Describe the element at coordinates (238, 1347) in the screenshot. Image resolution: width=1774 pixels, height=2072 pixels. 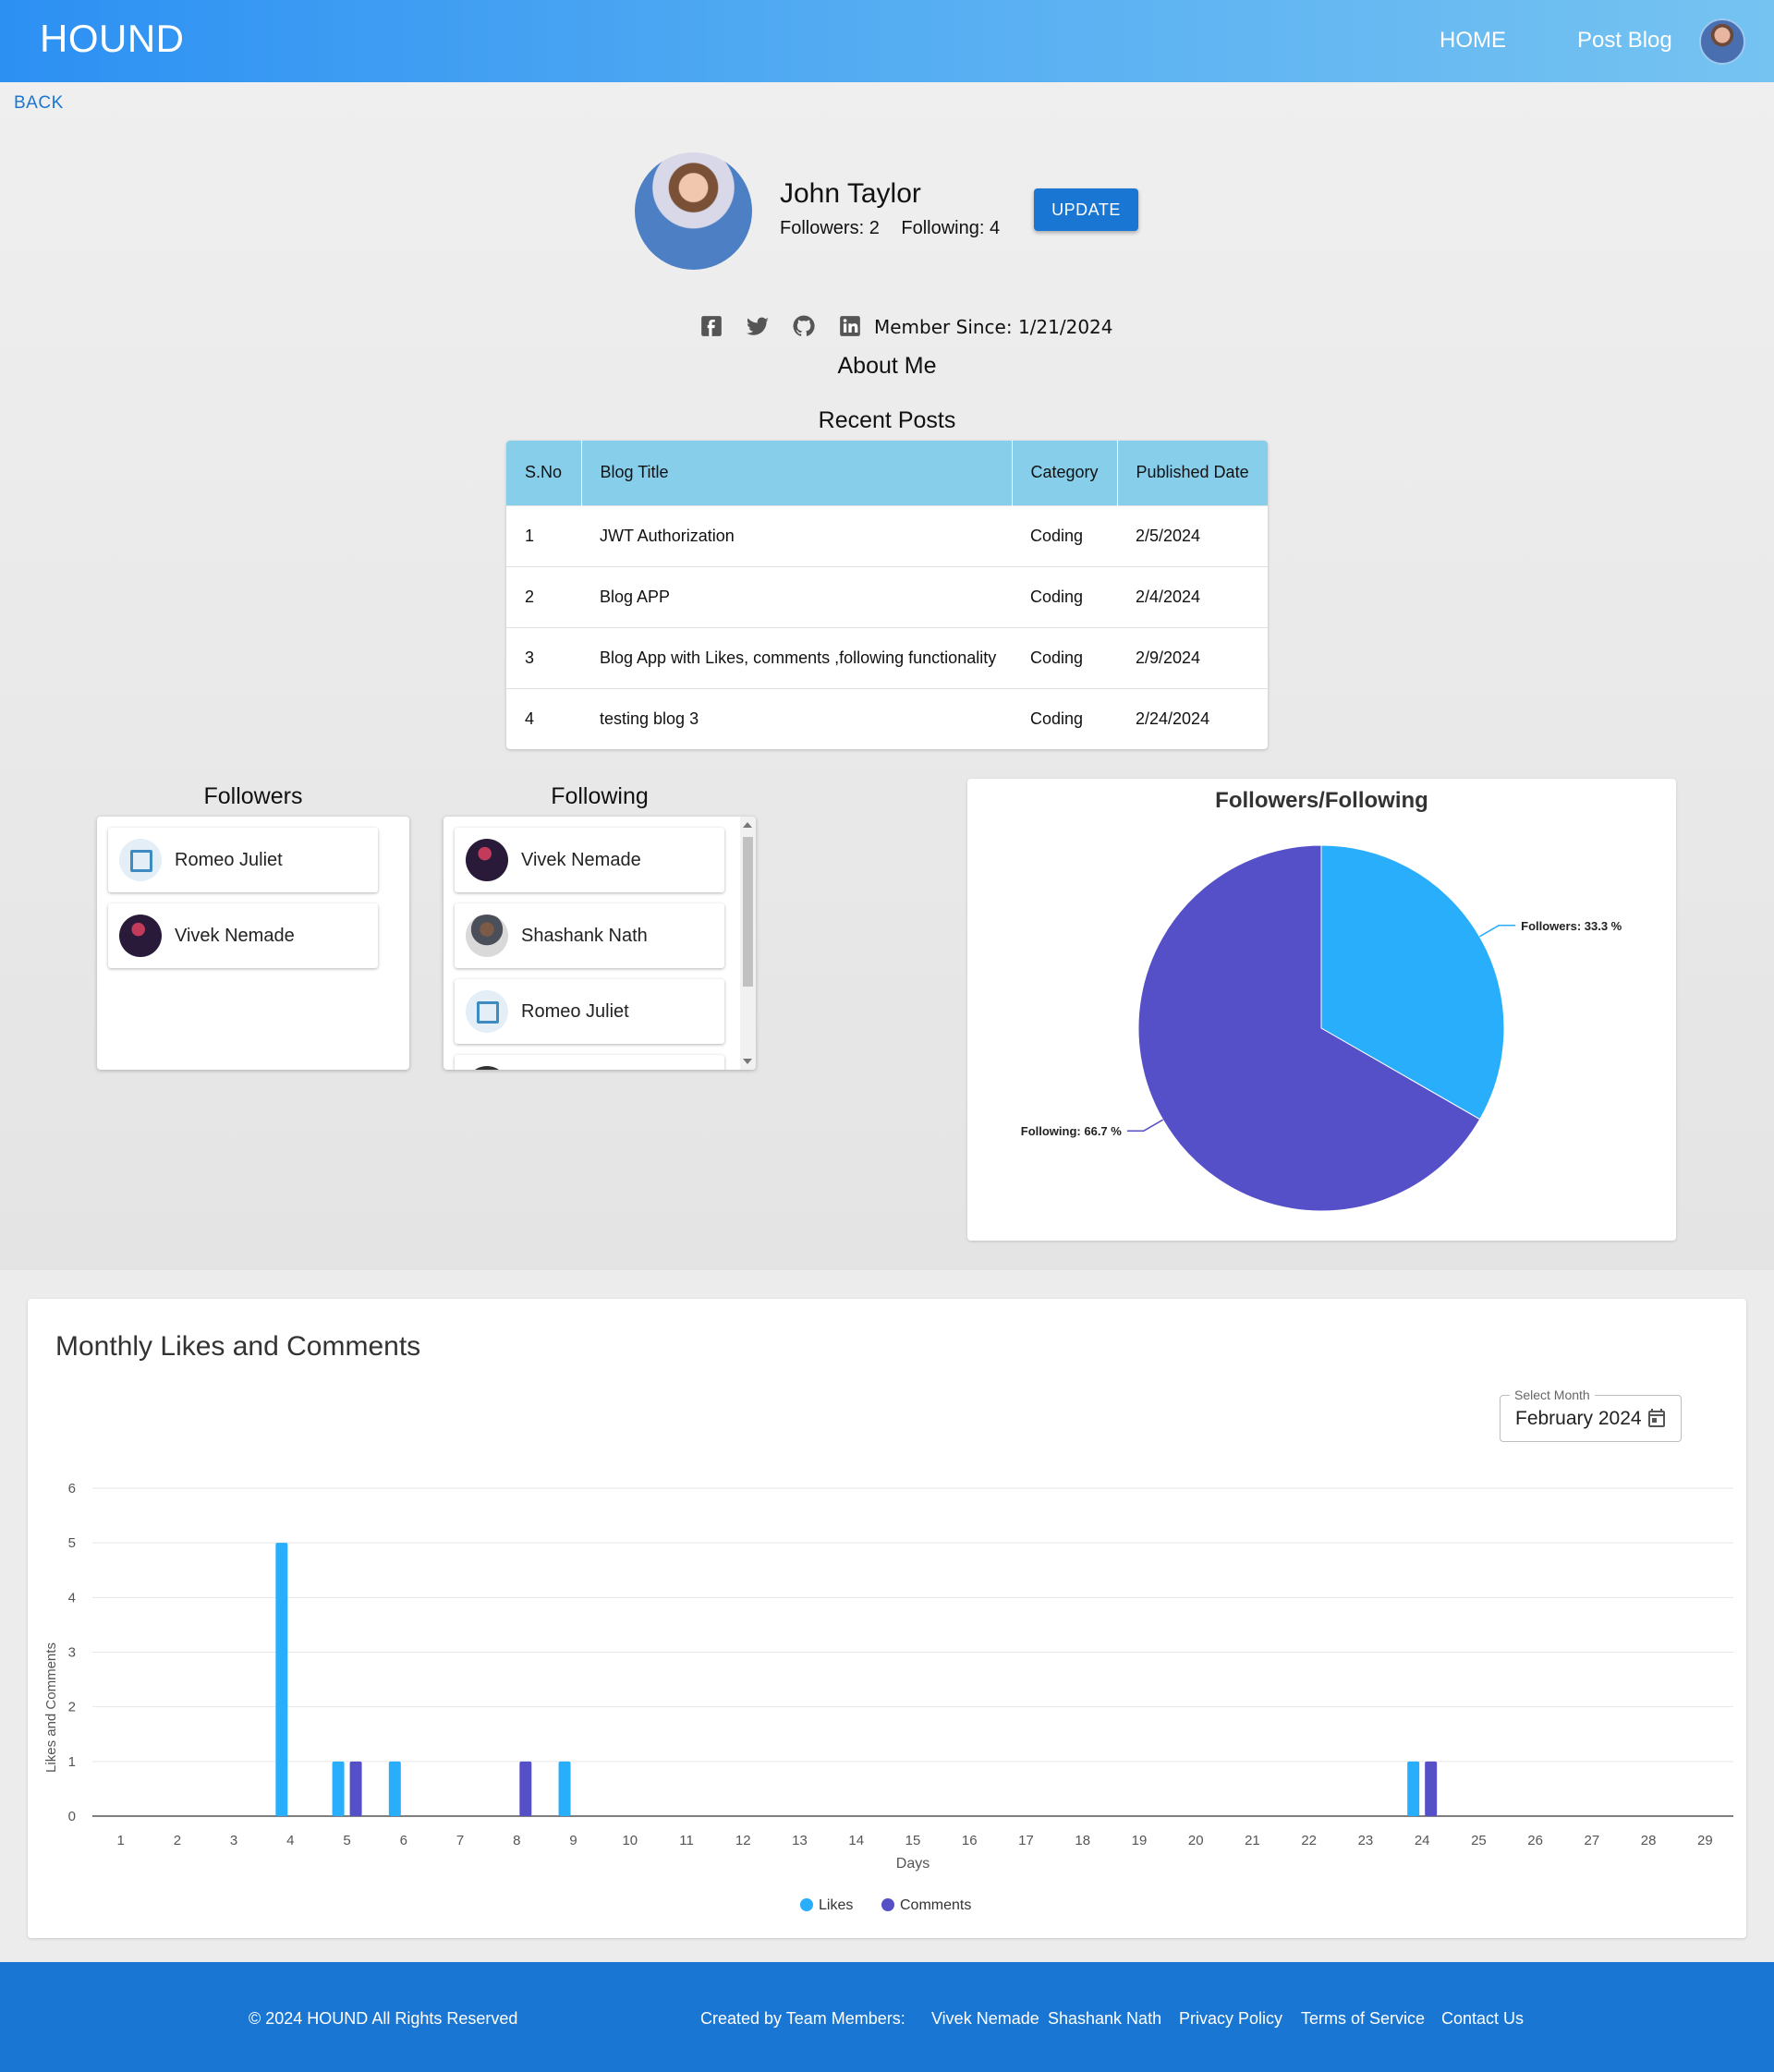
I see `bar-chart-title: Monthly Likes and Comments` at that location.